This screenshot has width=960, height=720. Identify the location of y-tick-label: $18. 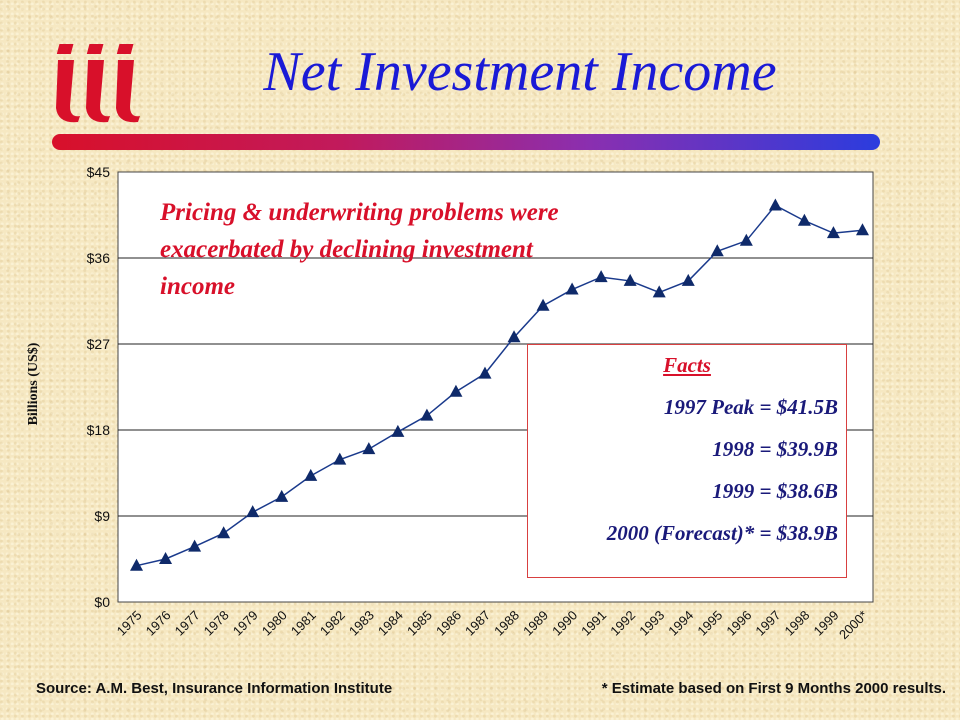
(99, 430).